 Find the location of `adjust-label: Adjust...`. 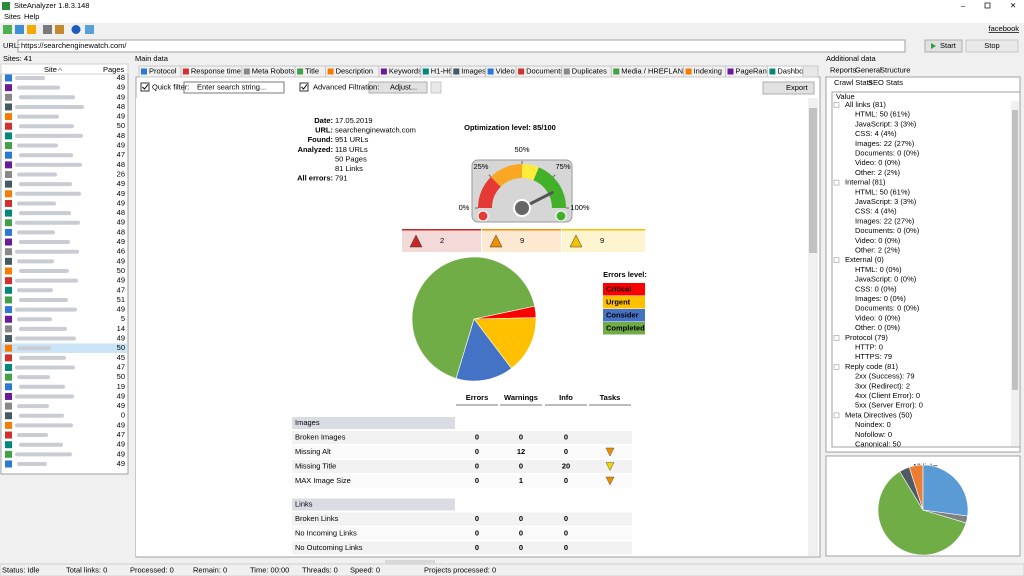

adjust-label: Adjust... is located at coordinates (403, 86).